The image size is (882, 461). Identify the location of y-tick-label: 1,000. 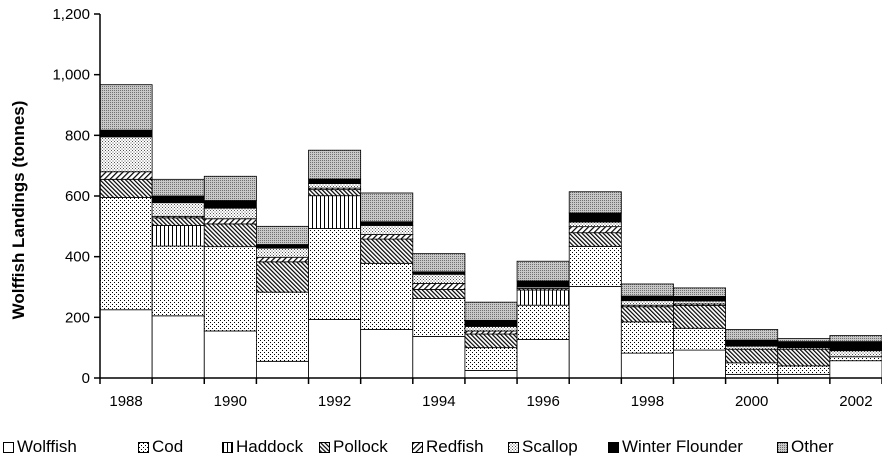
(71, 75).